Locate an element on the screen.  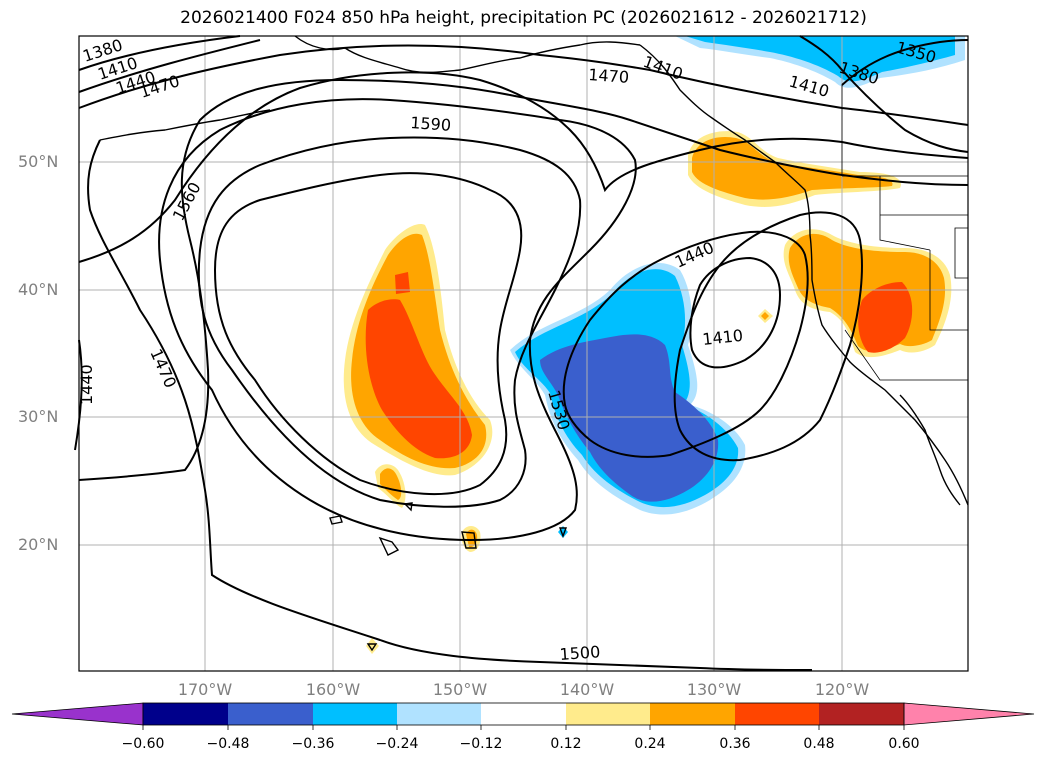
colorbar-tick-label: 0.24 is located at coordinates (650, 744).